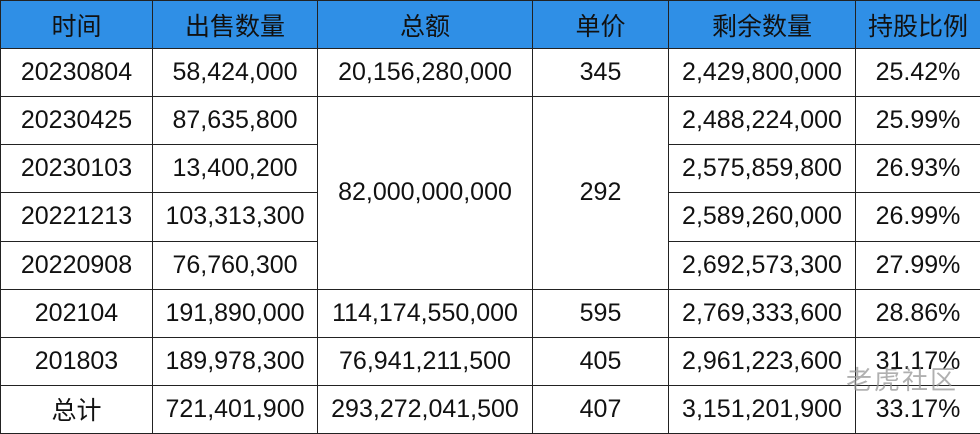 The height and width of the screenshot is (434, 980). What do you see at coordinates (600, 361) in the screenshot?
I see `table-cell: 405` at bounding box center [600, 361].